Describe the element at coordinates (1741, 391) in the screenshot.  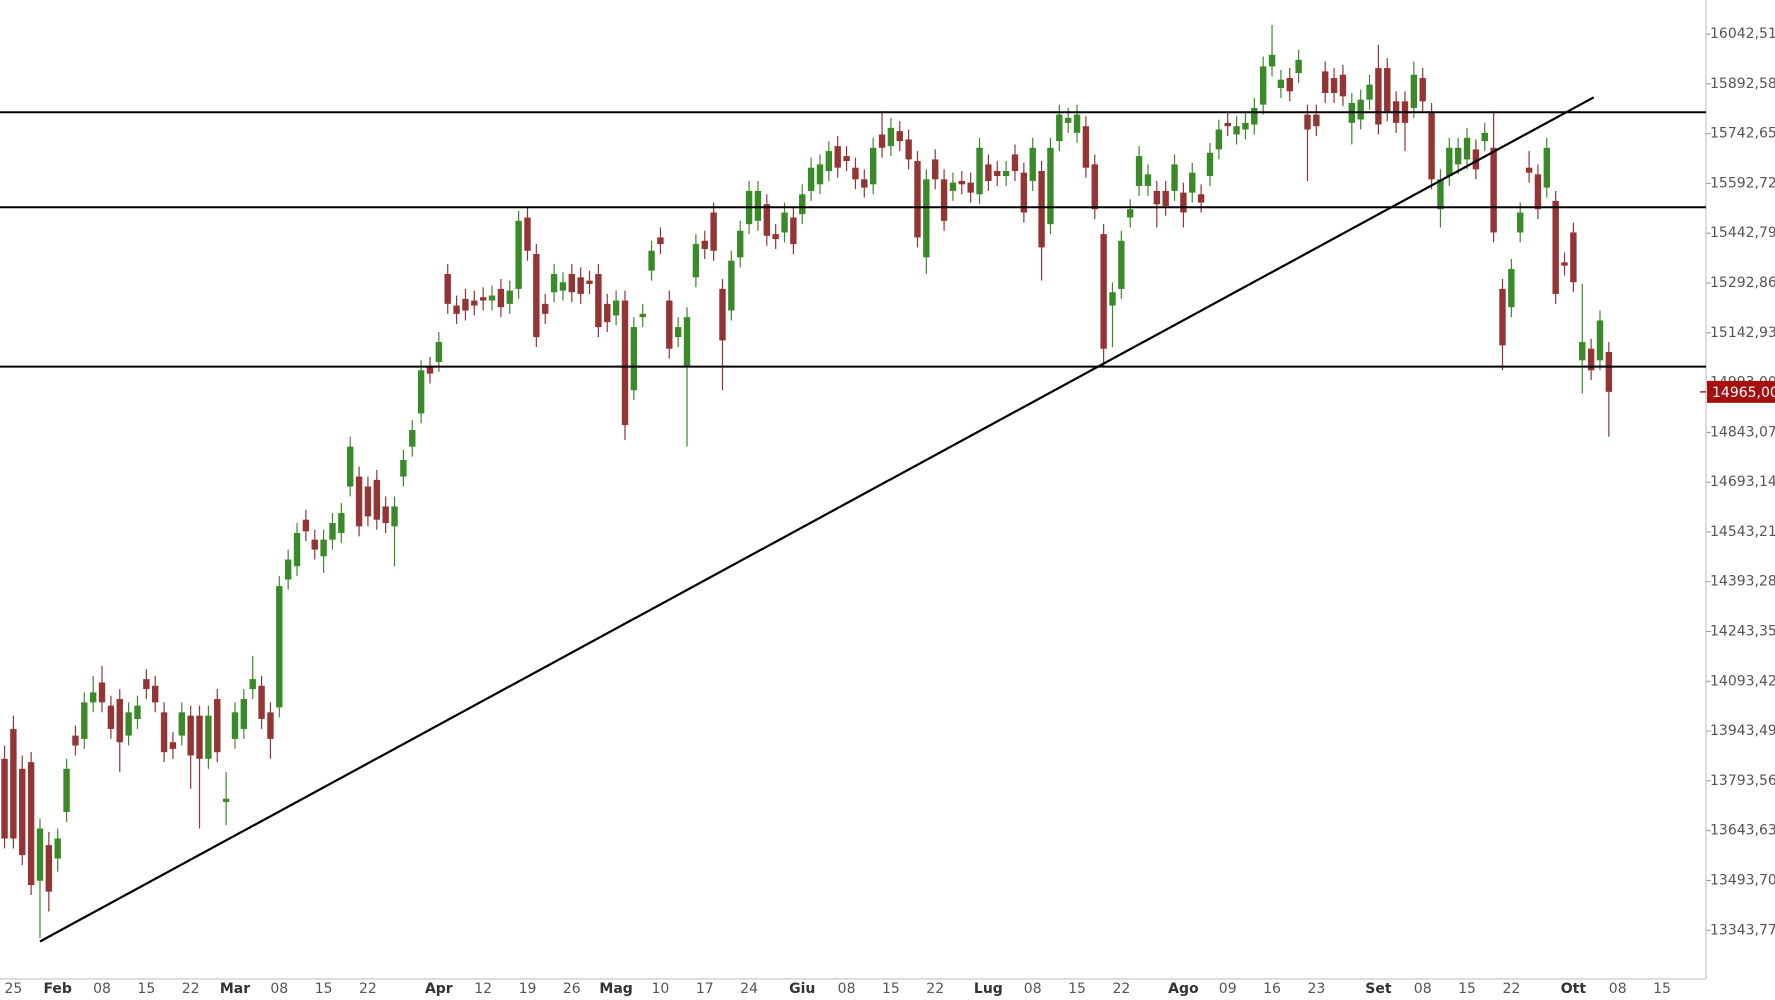
I see `last-price-tag` at that location.